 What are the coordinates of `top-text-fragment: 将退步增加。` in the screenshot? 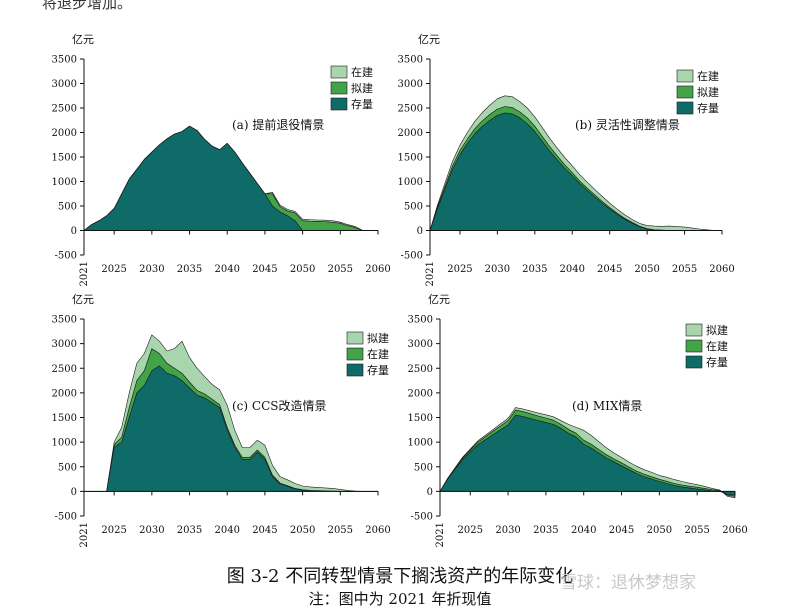 It's located at (87, 6).